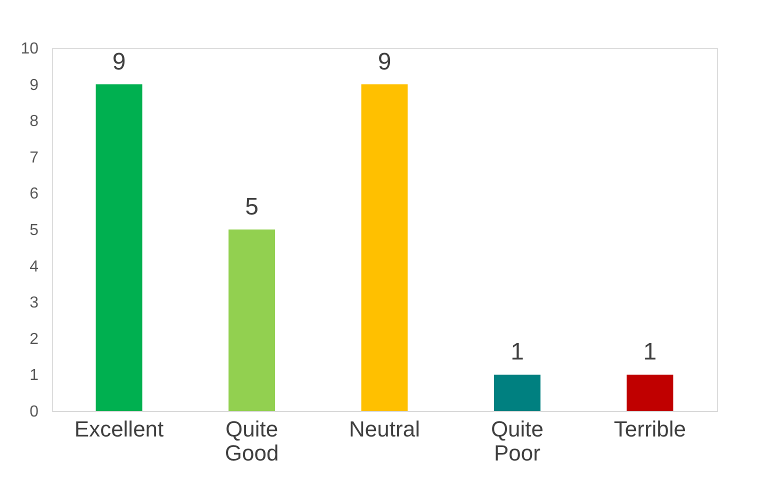 This screenshot has width=760, height=500. Describe the element at coordinates (34, 339) in the screenshot. I see `y-tick-label: 2` at that location.